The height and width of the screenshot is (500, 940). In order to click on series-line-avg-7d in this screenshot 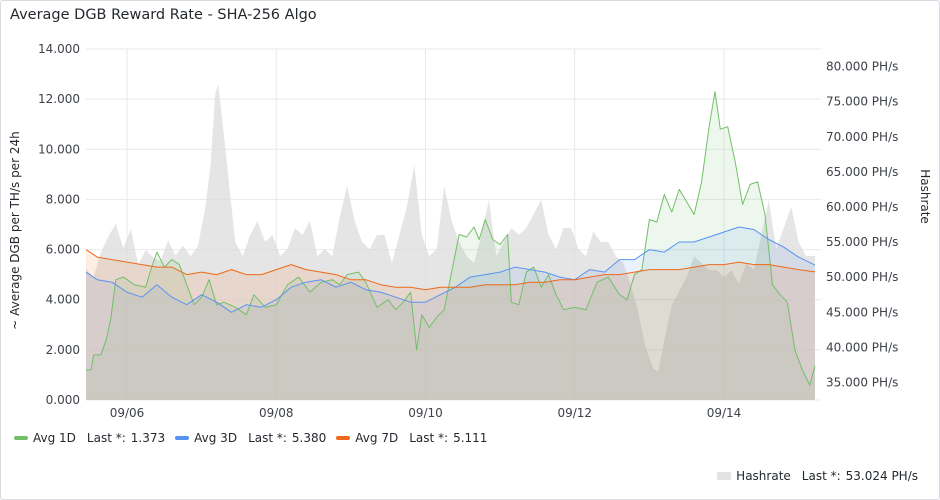, I will do `click(450, 270)`.